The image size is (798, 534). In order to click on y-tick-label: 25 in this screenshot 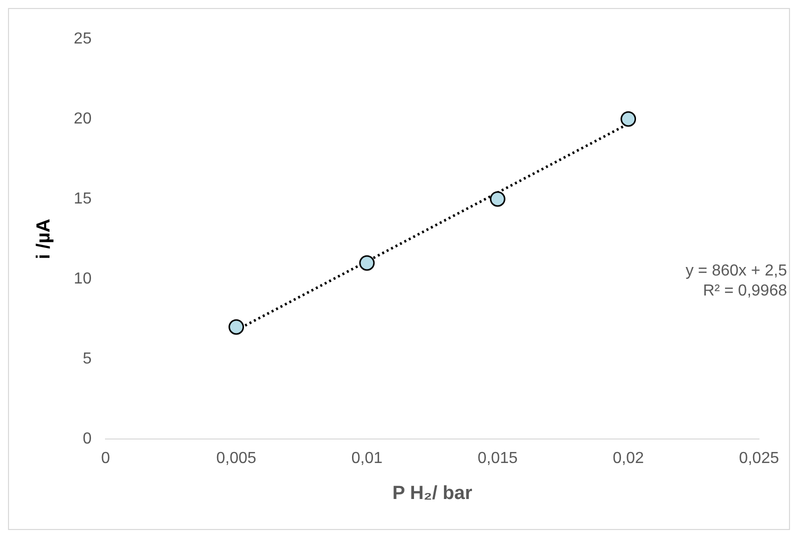, I will do `click(83, 39)`.